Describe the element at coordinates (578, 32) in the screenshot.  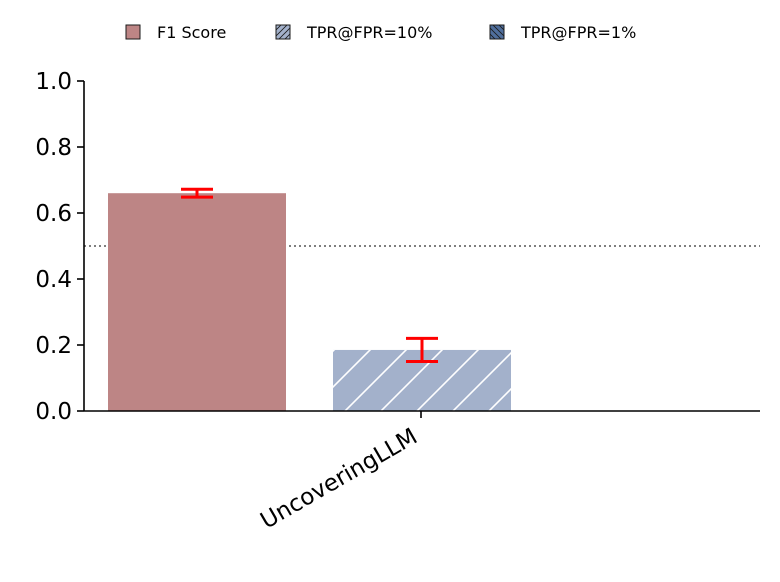
I see `legend-label-2: TPR@FPR=1%` at that location.